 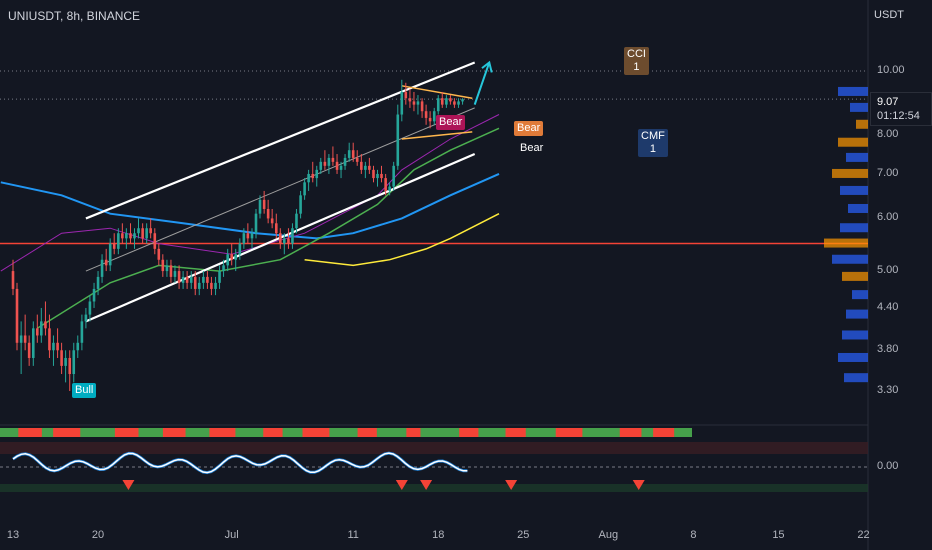 I want to click on projection-arrow, so click(x=482, y=83).